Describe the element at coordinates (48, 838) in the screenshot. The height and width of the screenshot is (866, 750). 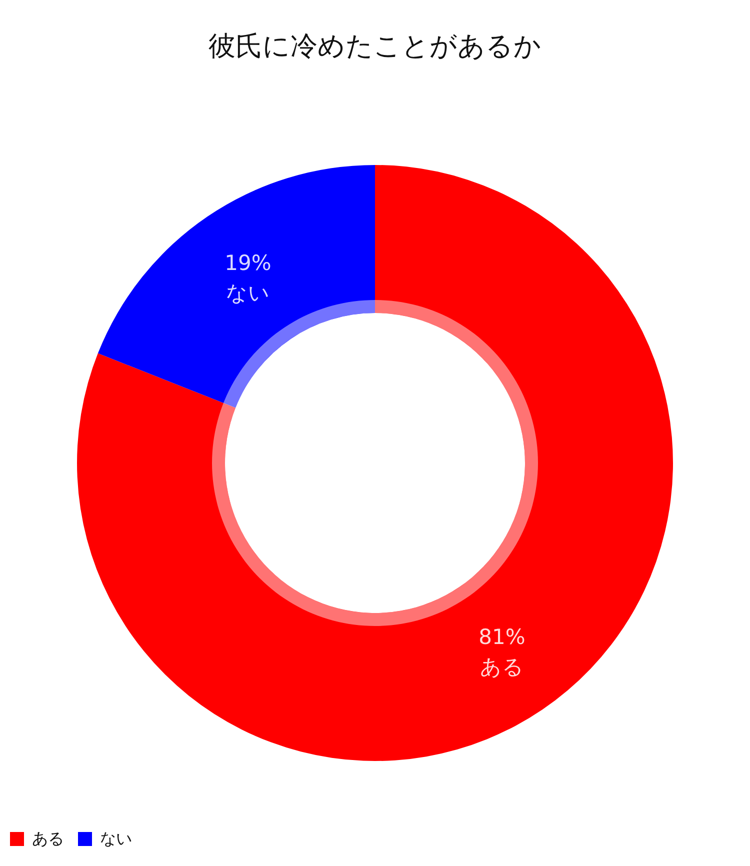
I see `legend-label: ある` at that location.